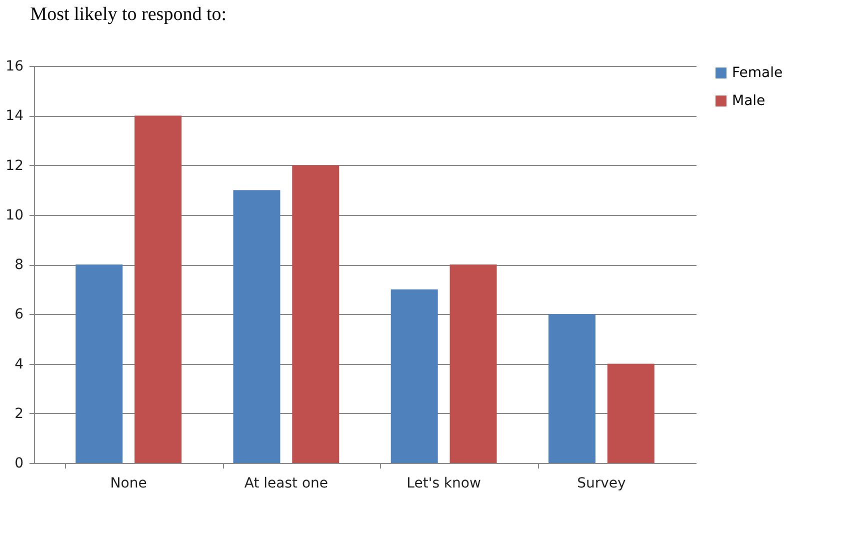  What do you see at coordinates (15, 215) in the screenshot?
I see `y-tick-label: 10` at bounding box center [15, 215].